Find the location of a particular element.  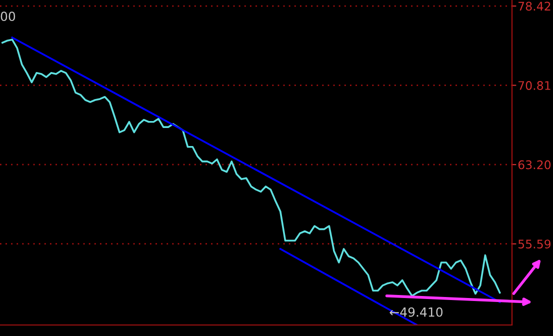

y-tick-label: 63.20 is located at coordinates (534, 165).